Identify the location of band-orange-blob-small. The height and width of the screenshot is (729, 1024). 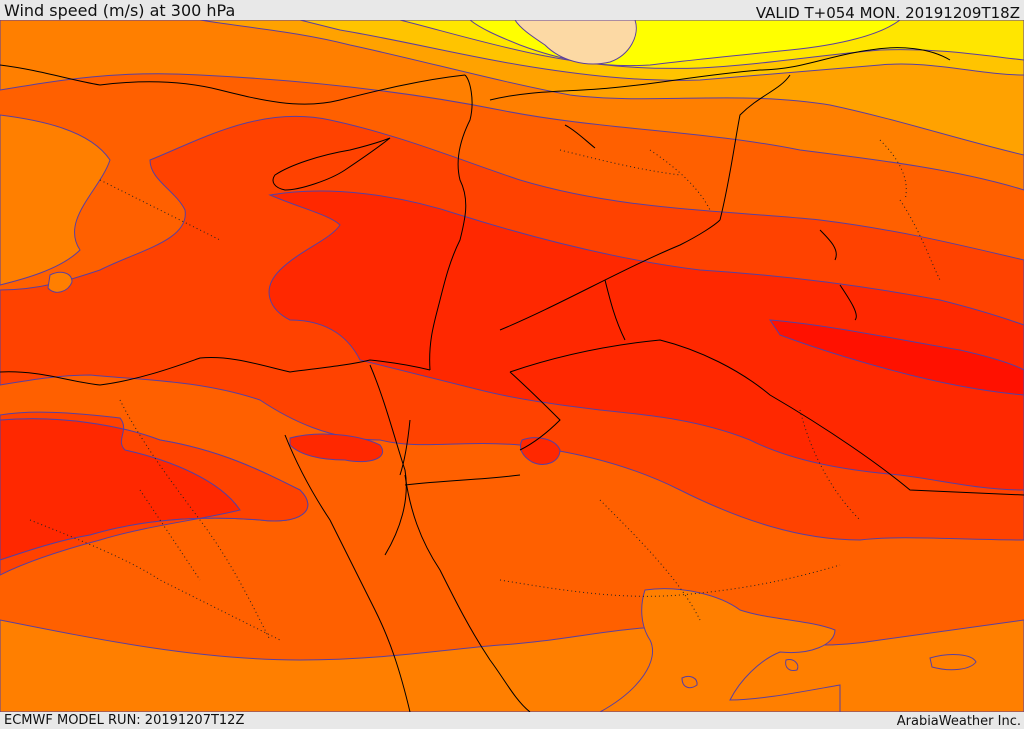
(953, 662).